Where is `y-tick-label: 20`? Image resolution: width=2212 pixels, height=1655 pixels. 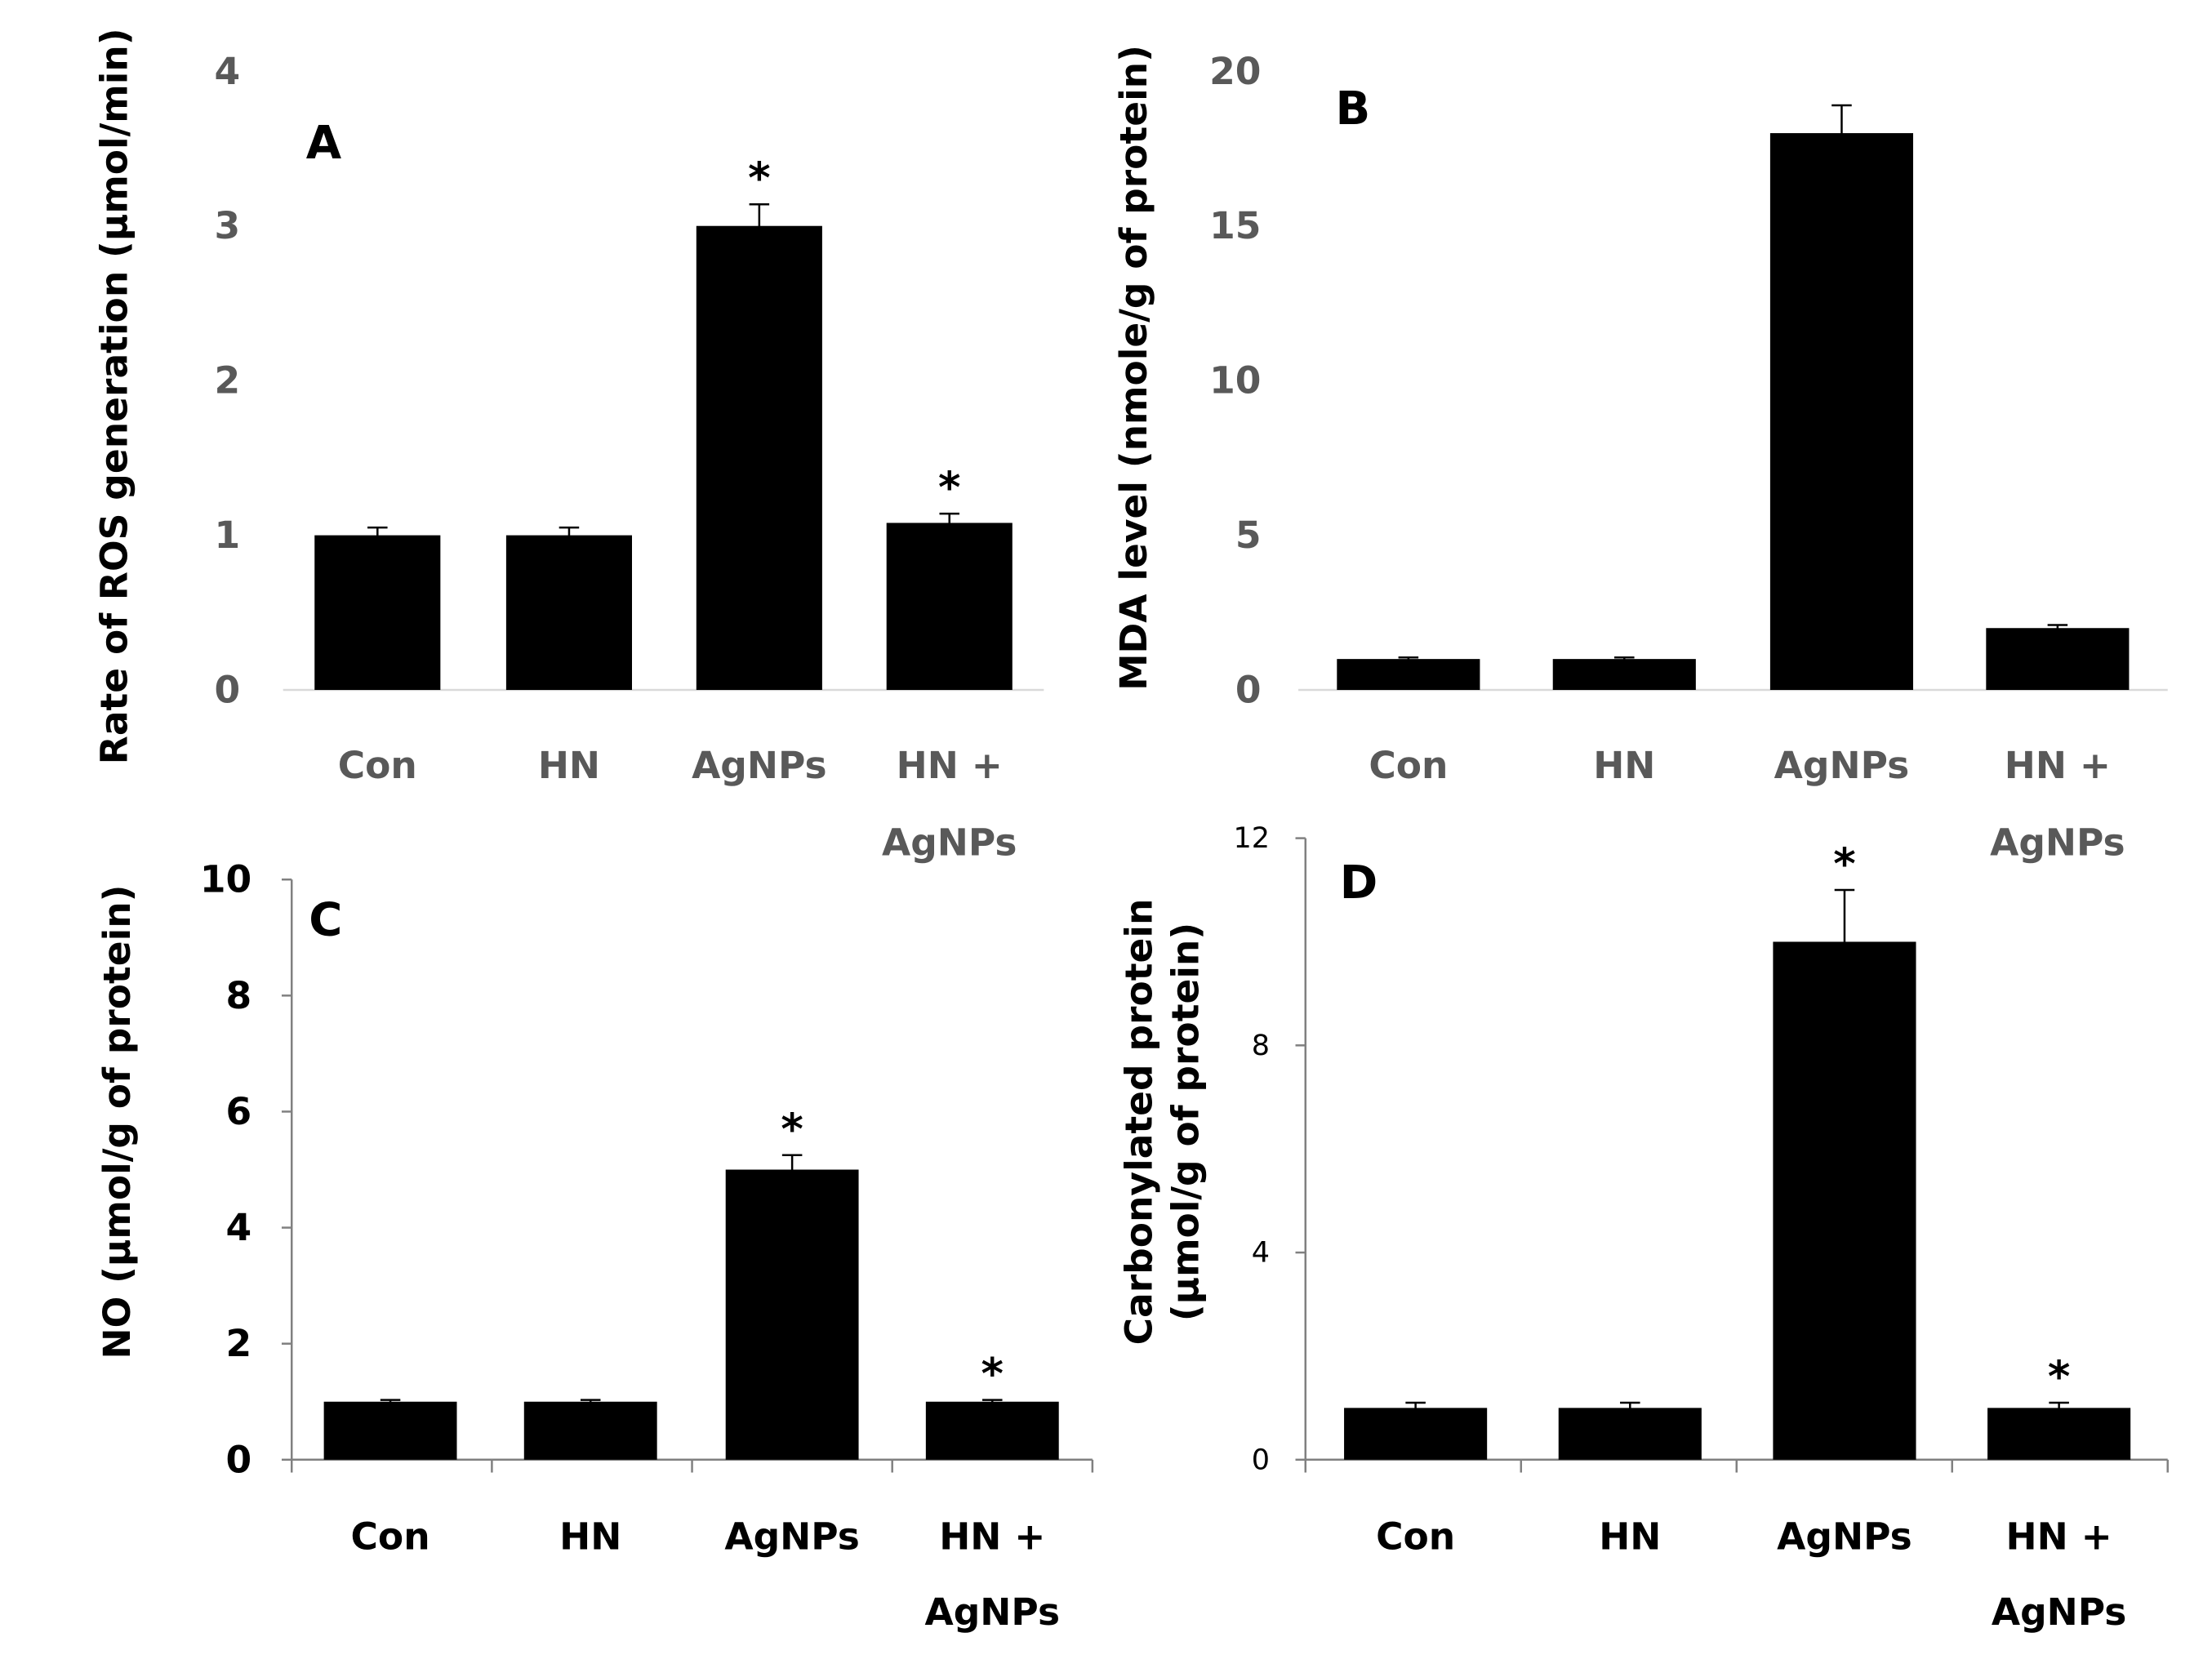 y-tick-label: 20 is located at coordinates (1235, 71).